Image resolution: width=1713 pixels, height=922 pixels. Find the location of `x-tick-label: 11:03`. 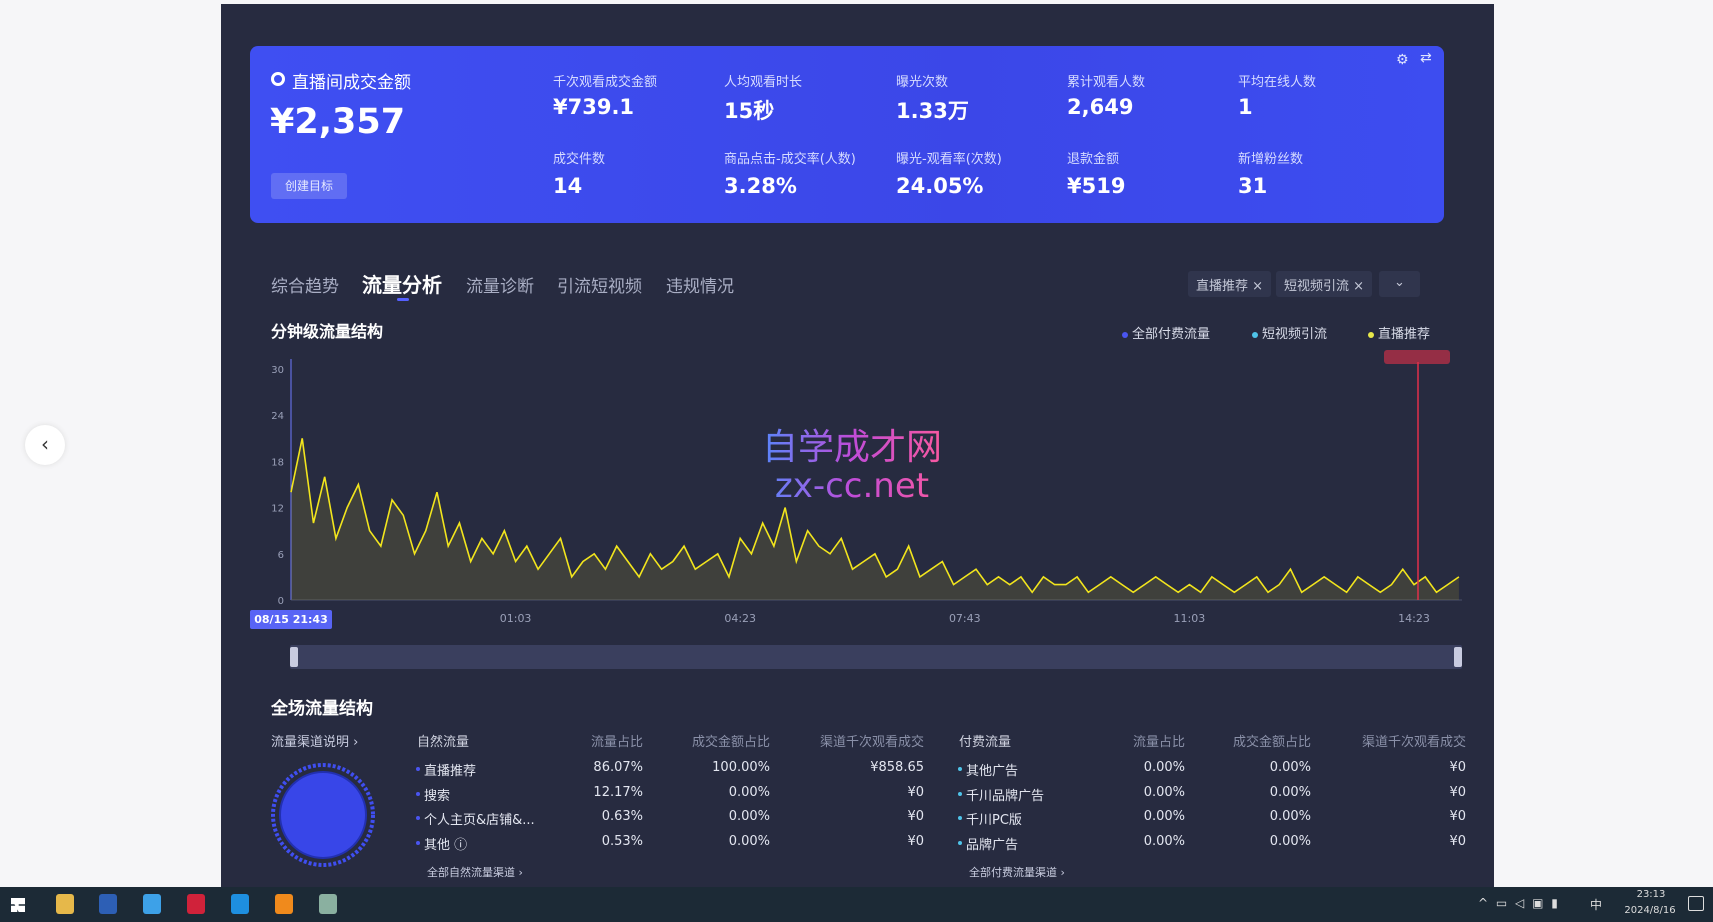

x-tick-label: 11:03 is located at coordinates (1190, 618).